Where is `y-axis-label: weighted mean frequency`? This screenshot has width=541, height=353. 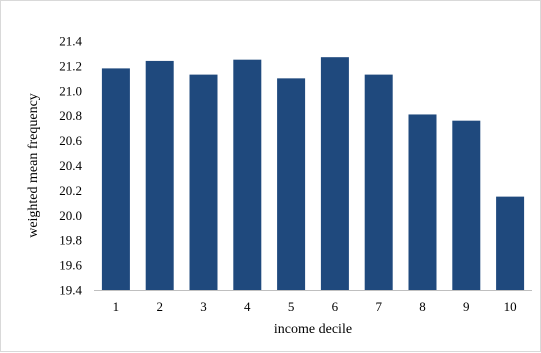 y-axis-label: weighted mean frequency is located at coordinates (33, 165).